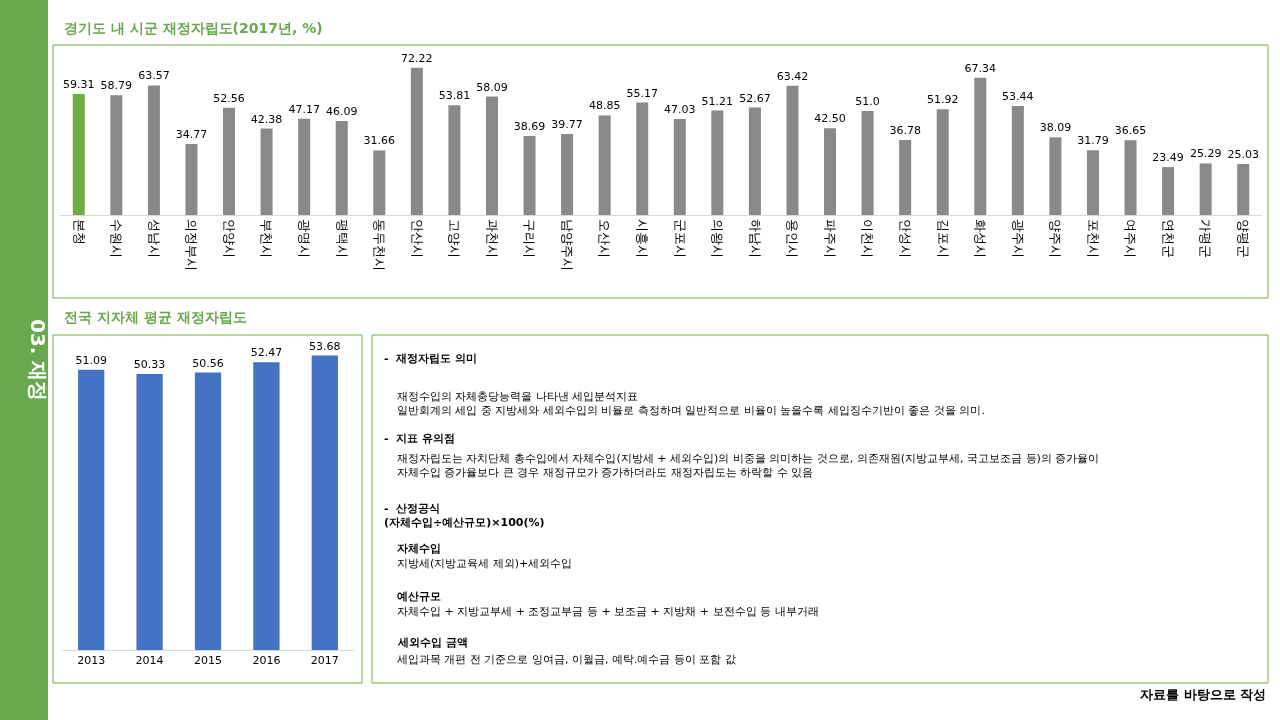  I want to click on x-tick-label: 2014, so click(149, 661).